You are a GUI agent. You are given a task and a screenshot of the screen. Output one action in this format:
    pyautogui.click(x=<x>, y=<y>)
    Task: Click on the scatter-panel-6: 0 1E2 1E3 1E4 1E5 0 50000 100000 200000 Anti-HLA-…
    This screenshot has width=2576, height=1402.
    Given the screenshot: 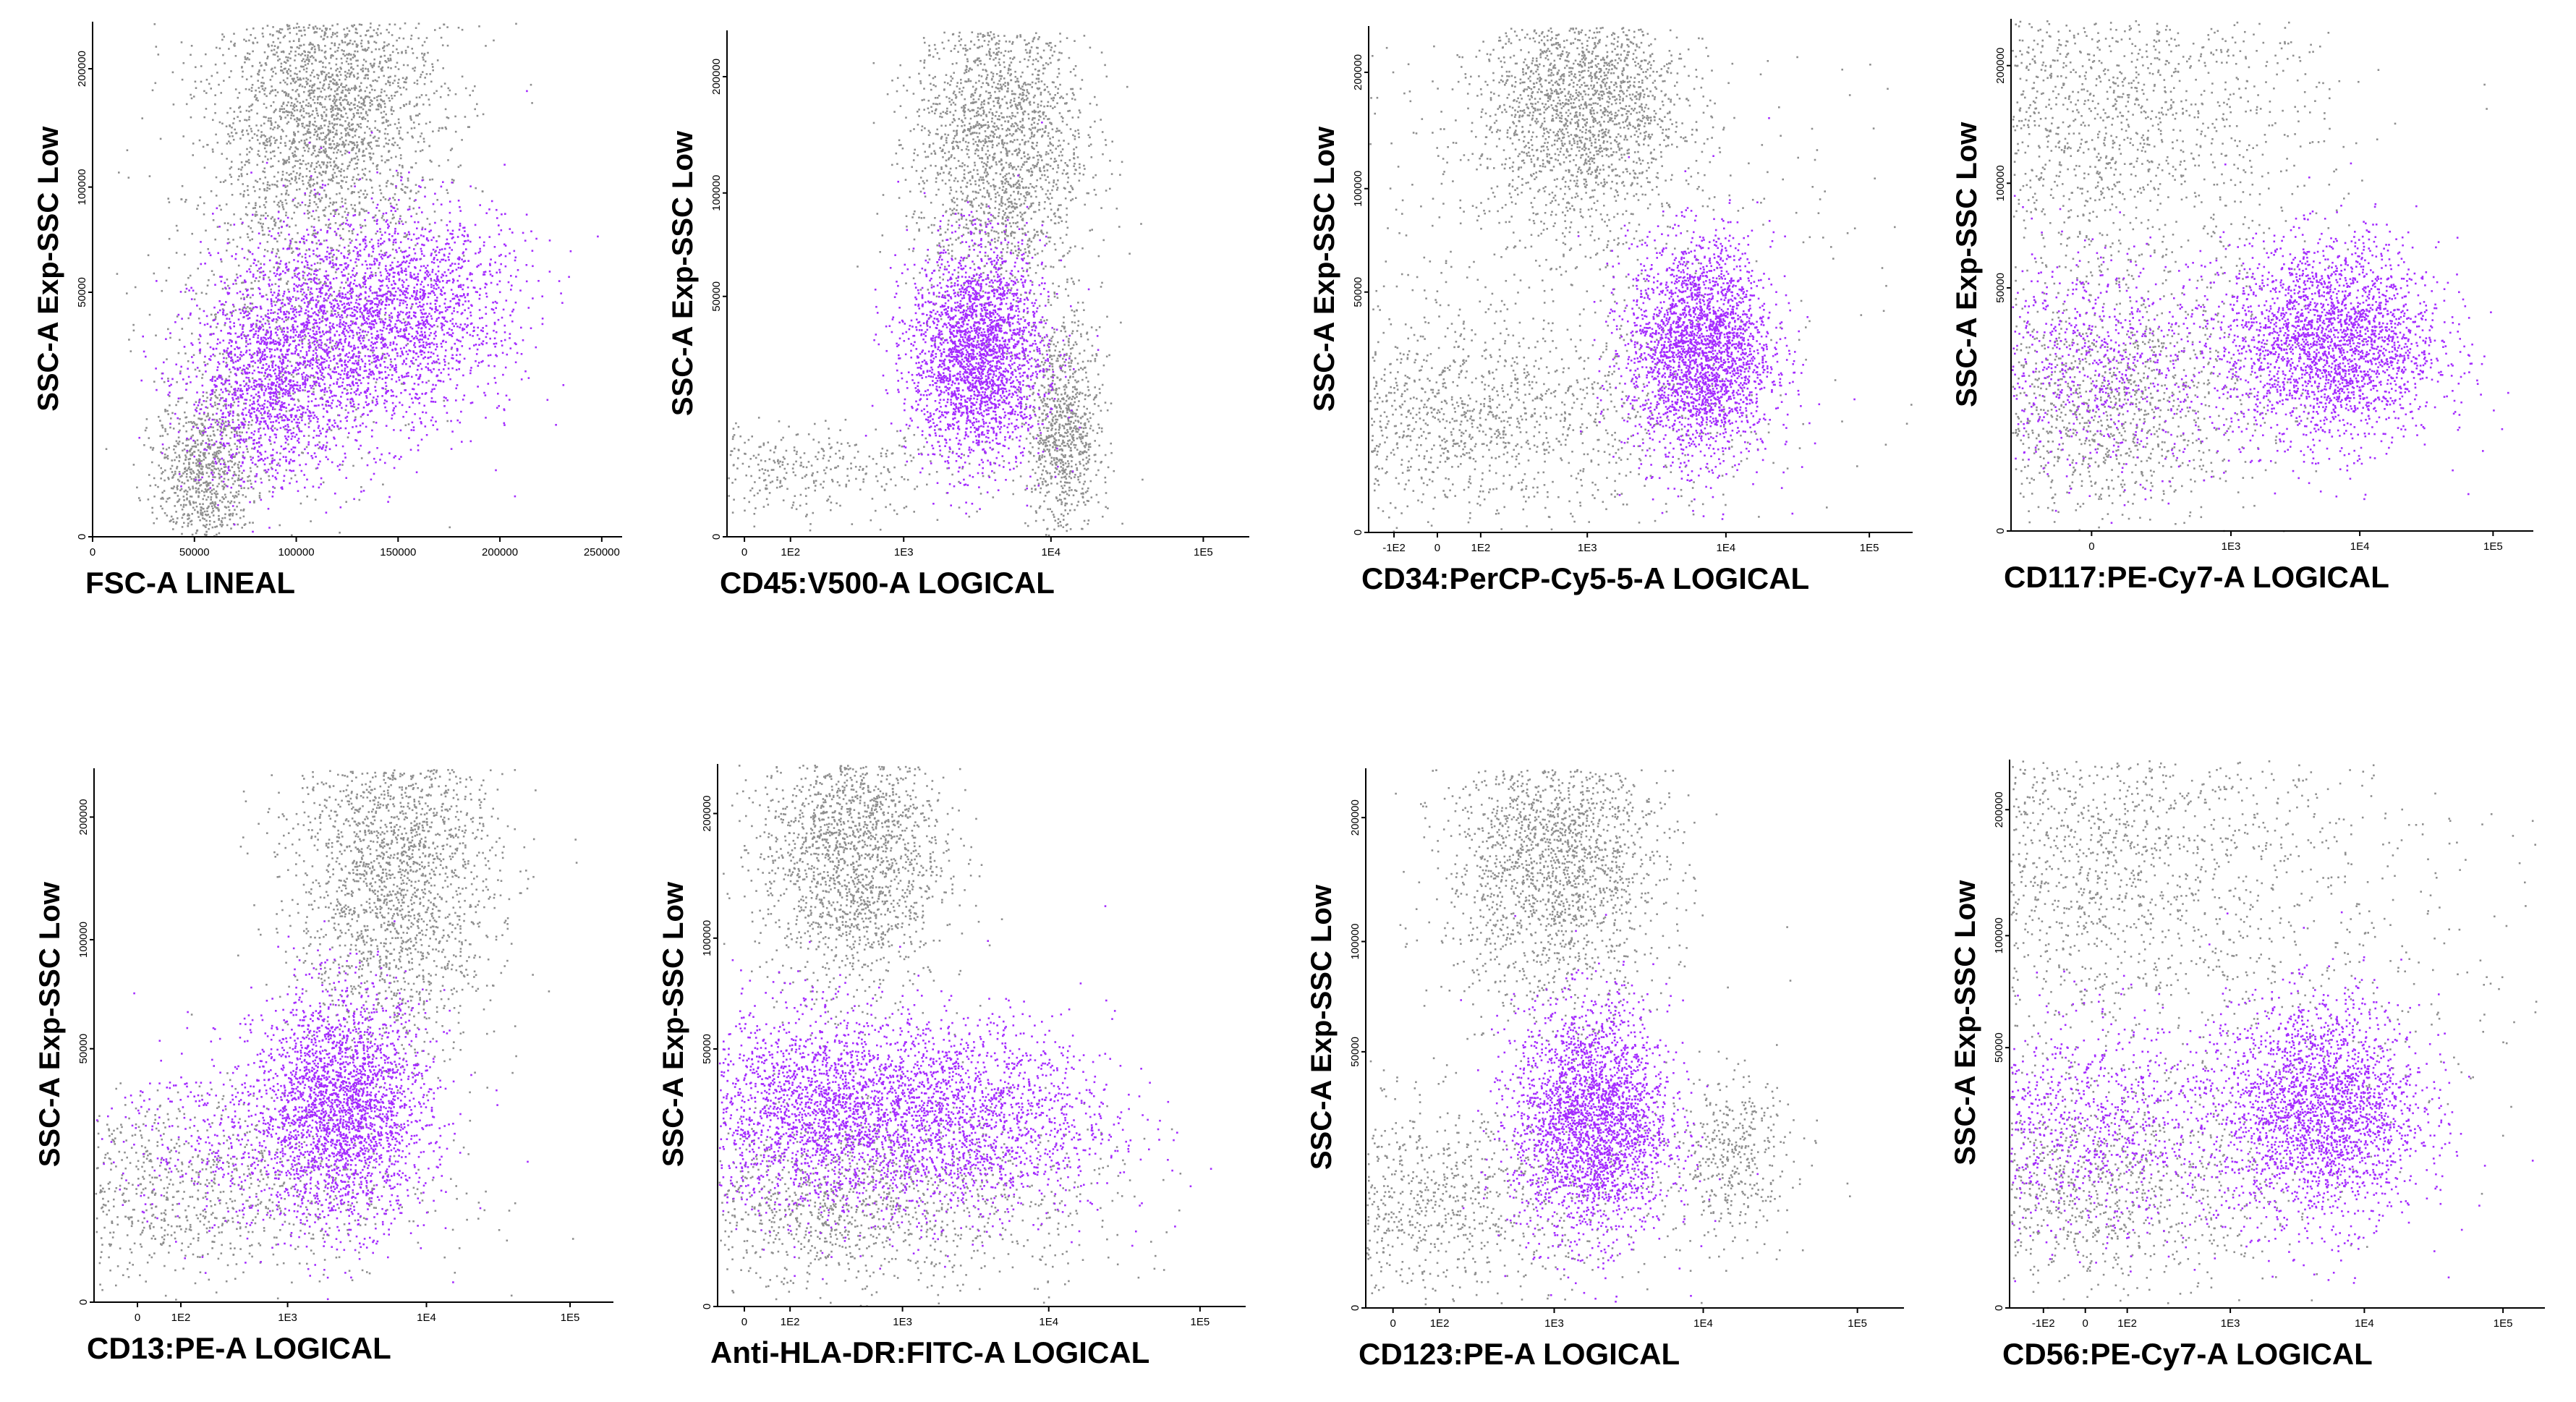 What is the action you would take?
    pyautogui.click(x=952, y=1066)
    